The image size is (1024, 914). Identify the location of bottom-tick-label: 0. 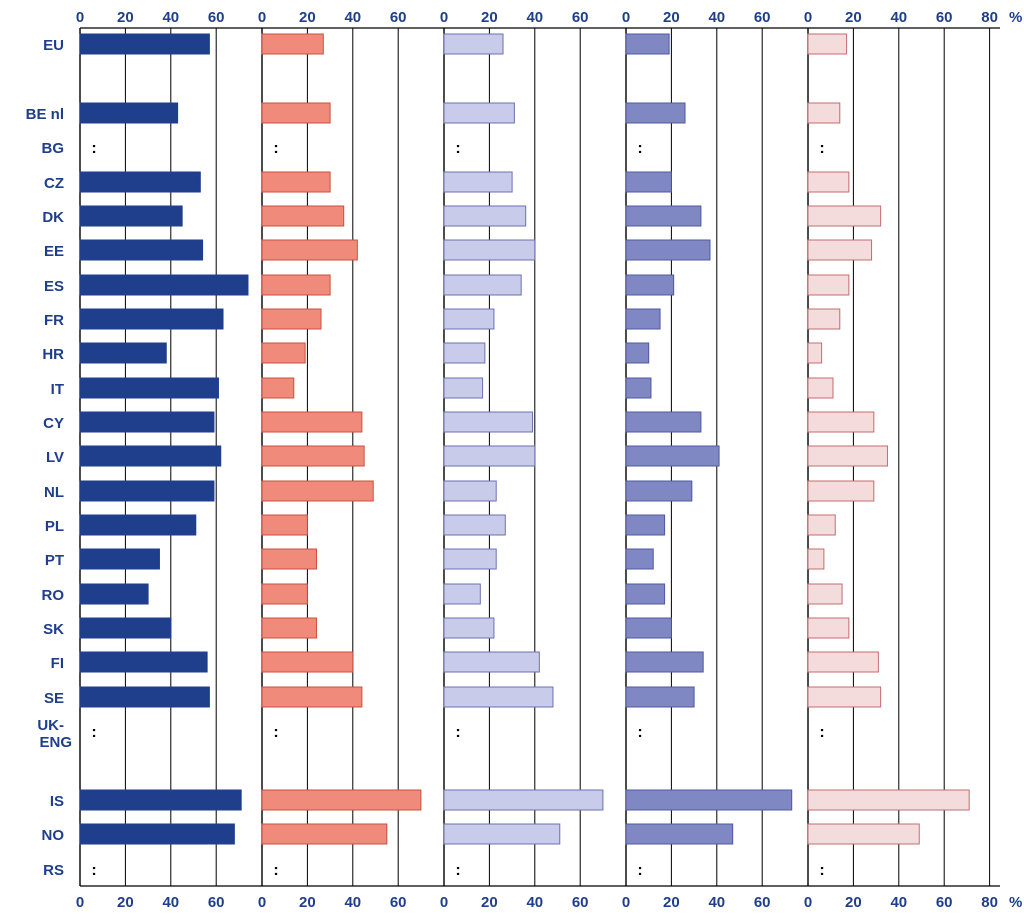
(626, 902).